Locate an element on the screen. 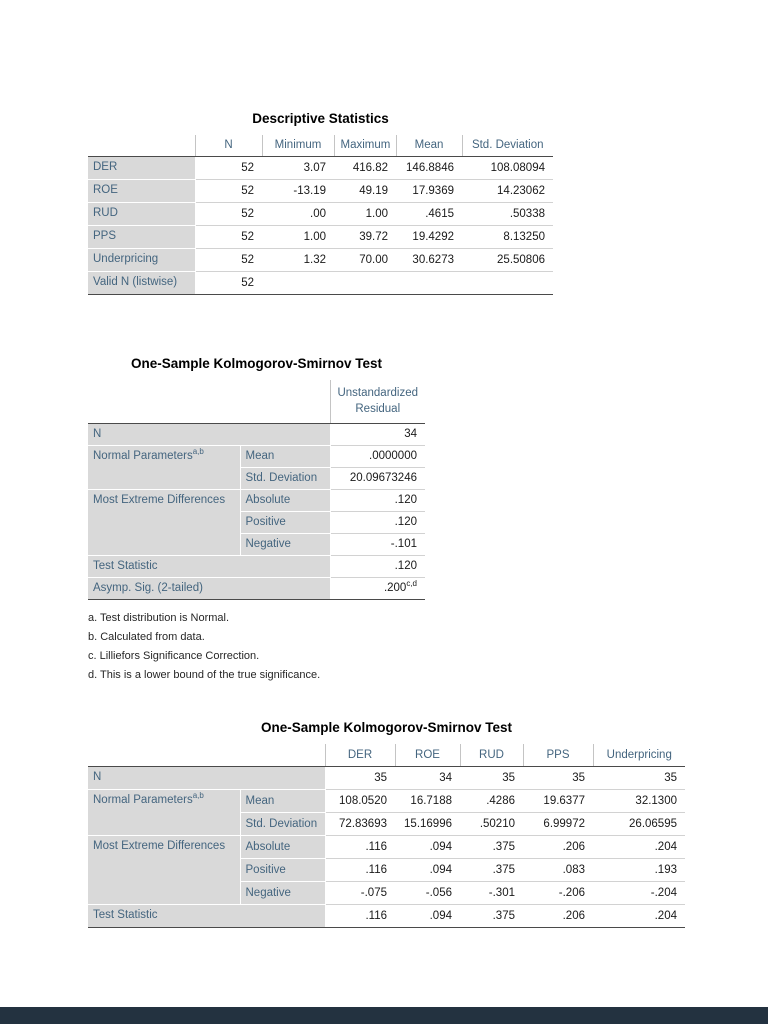 Image resolution: width=768 pixels, height=1024 pixels. cell-value: .00 is located at coordinates (298, 214).